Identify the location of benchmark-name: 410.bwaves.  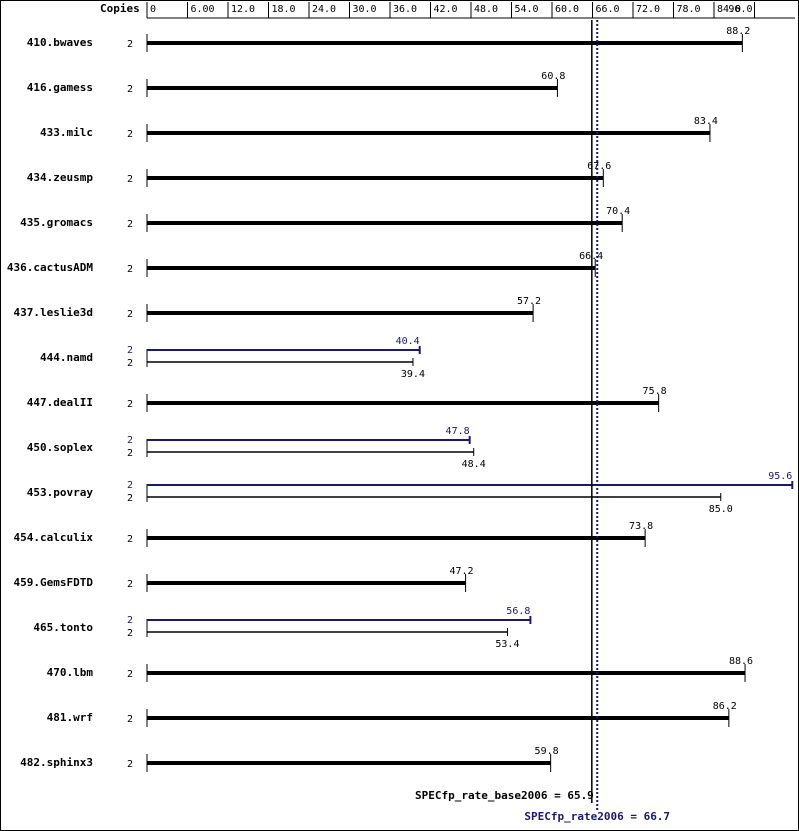
(60, 42).